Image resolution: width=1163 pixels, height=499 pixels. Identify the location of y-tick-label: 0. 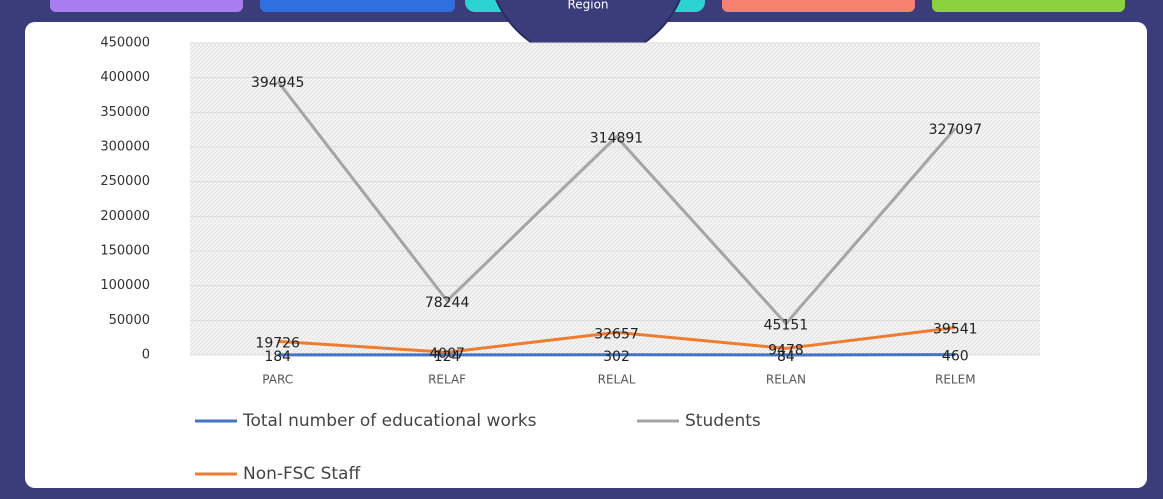
(146, 355).